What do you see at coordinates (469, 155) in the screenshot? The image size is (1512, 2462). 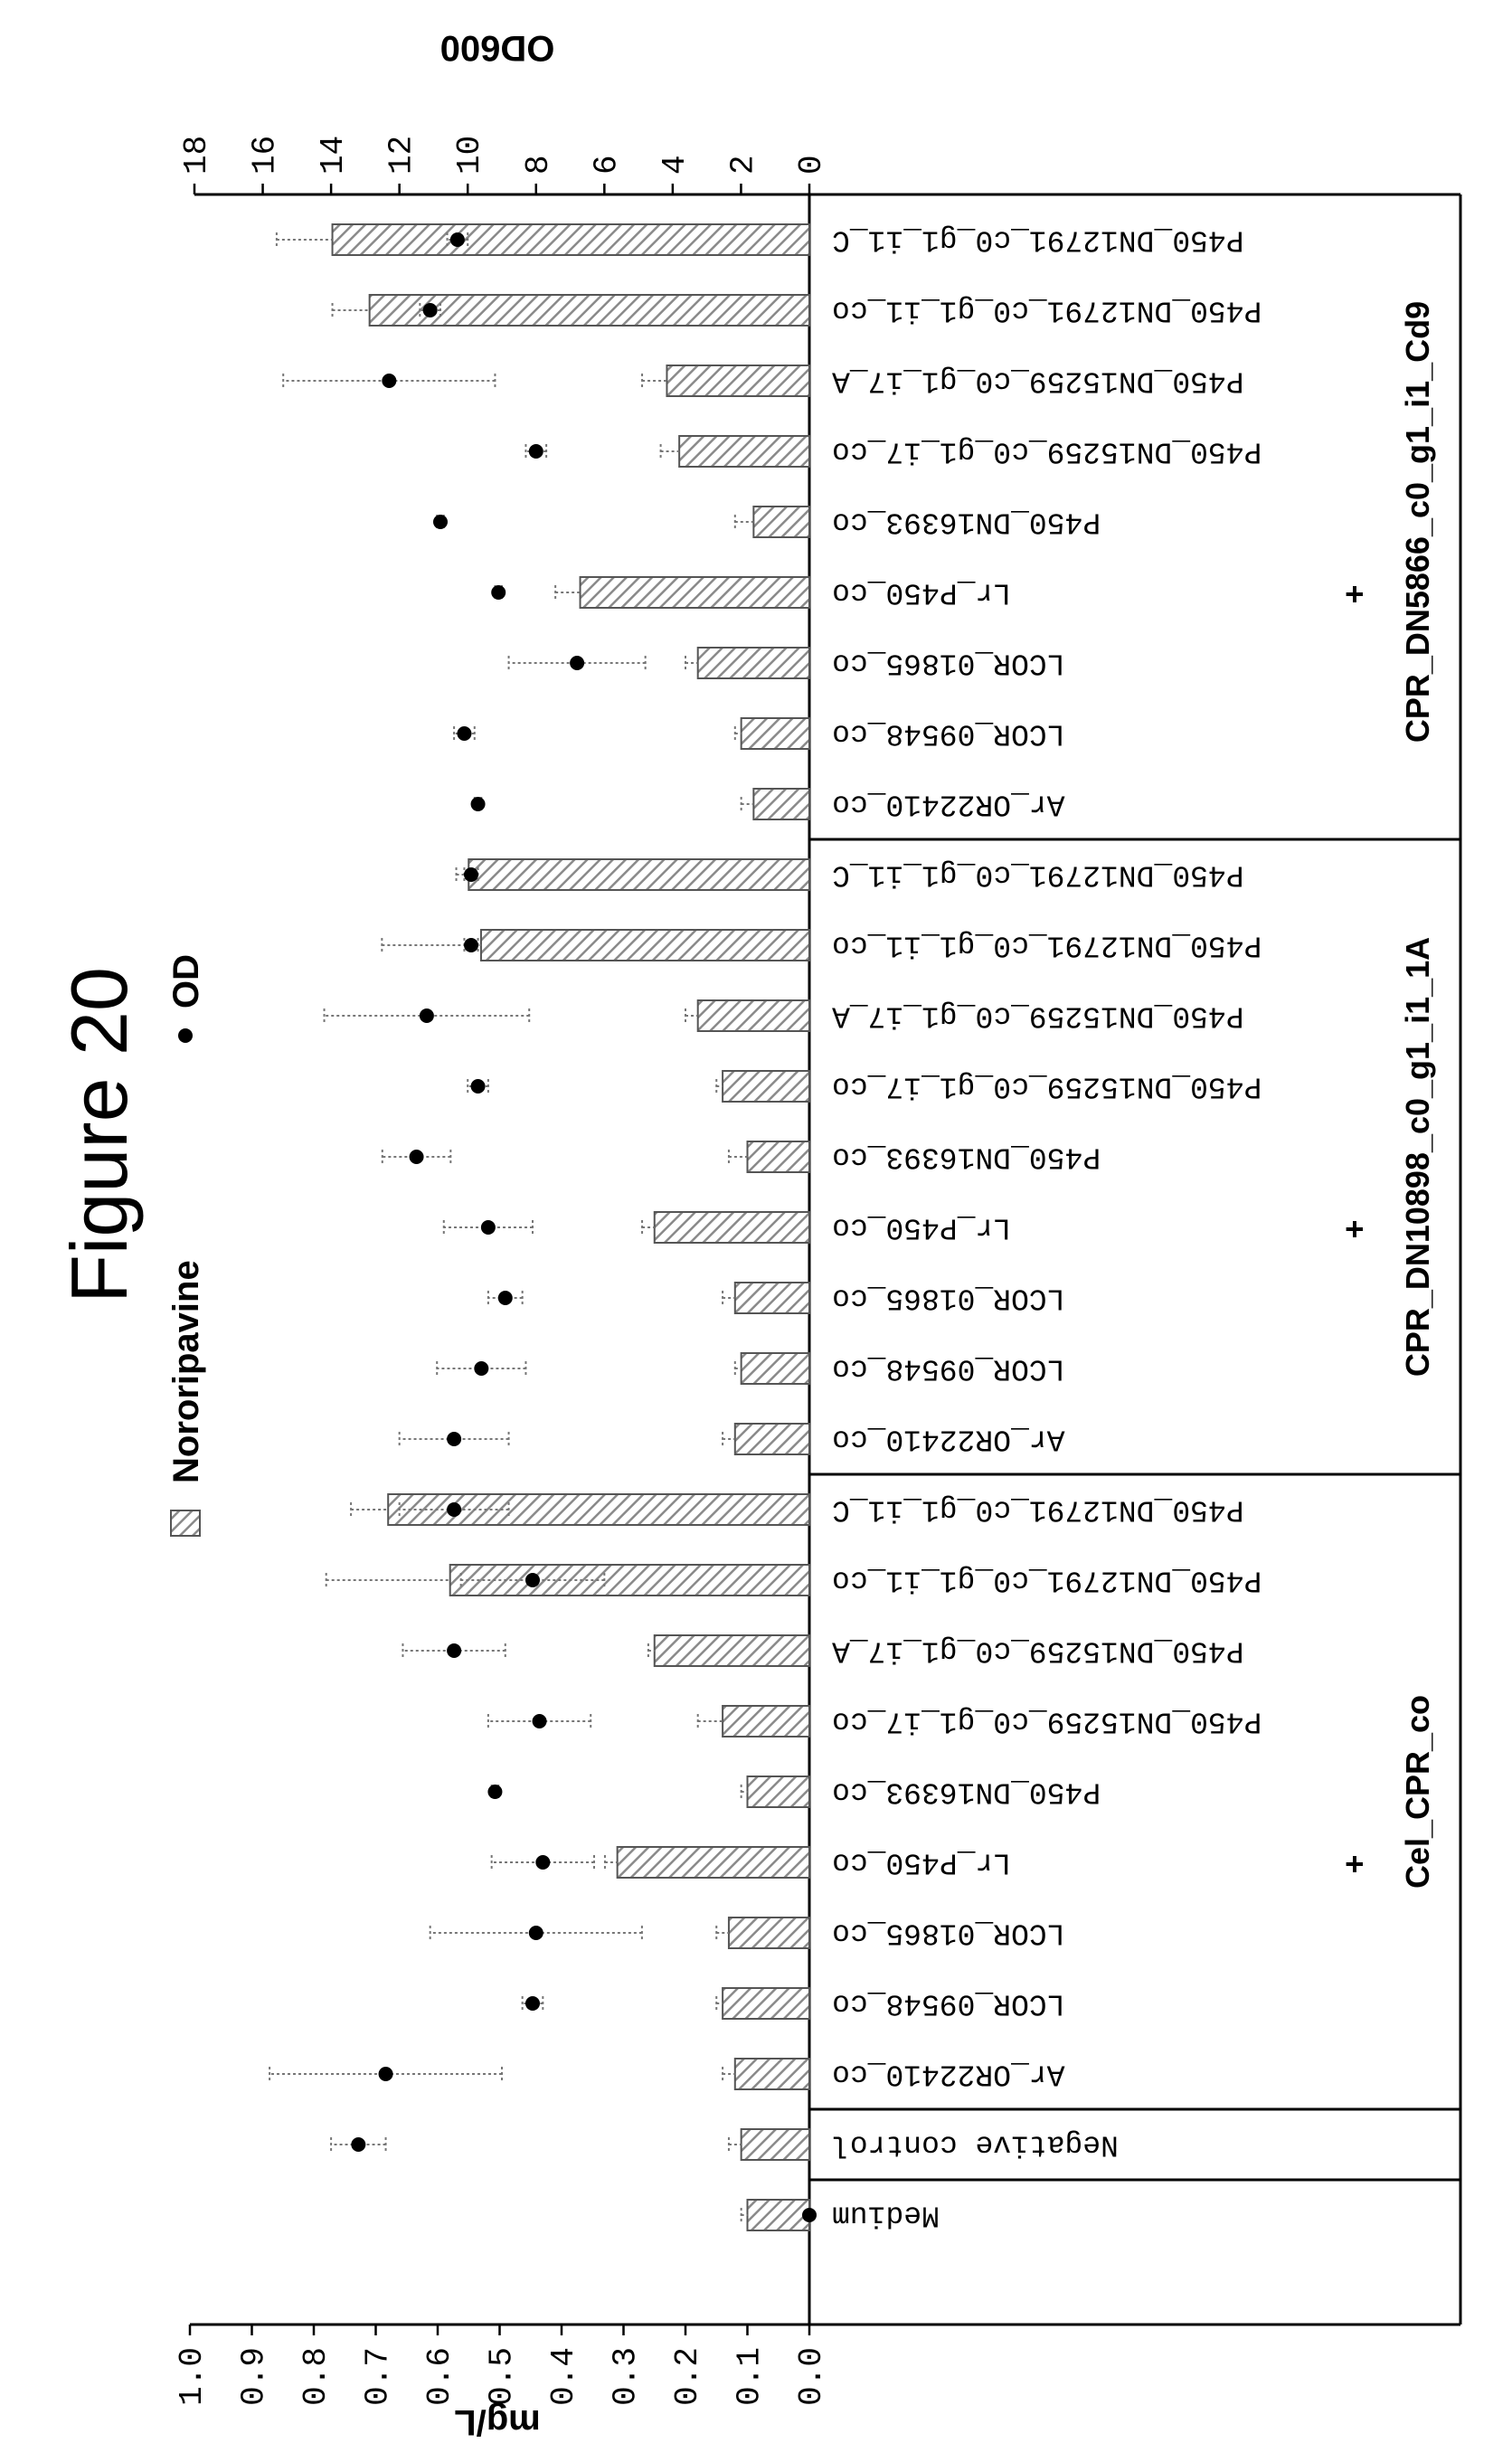 I see `secondary-tick-label: 10` at bounding box center [469, 155].